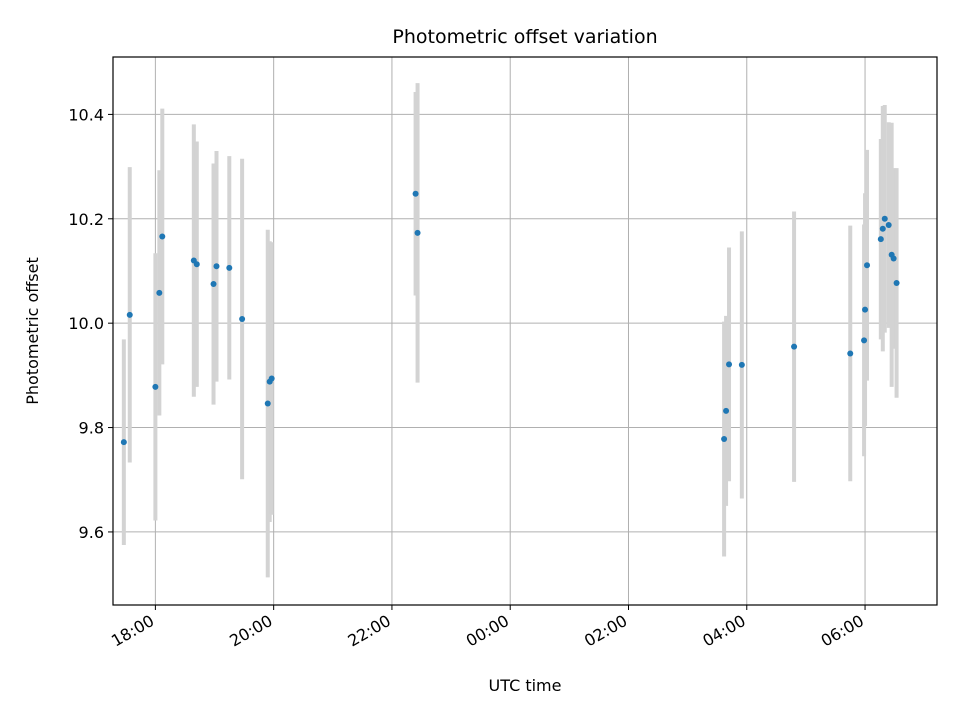  Describe the element at coordinates (32, 331) in the screenshot. I see `y-axis-label: Photometric offset` at that location.